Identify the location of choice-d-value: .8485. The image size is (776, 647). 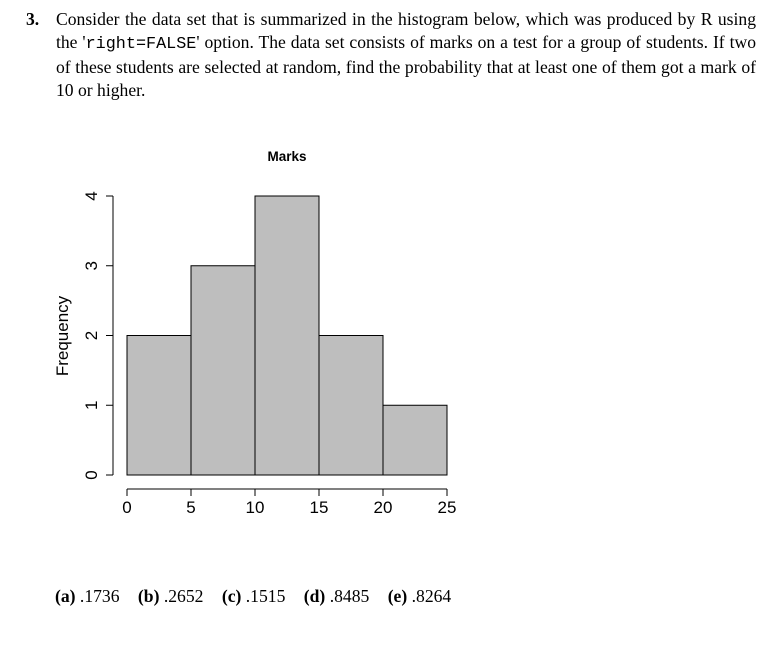
(349, 596).